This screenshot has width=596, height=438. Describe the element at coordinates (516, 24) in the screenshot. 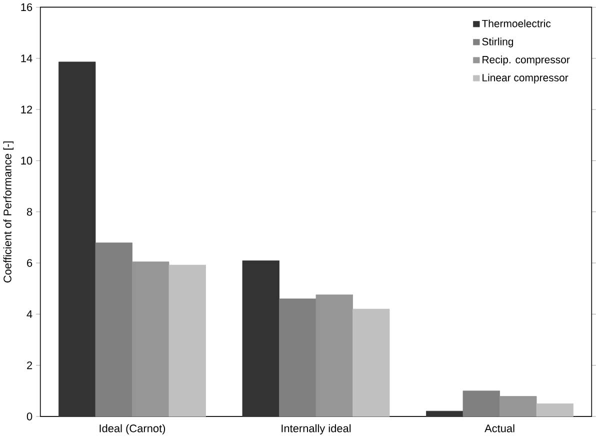

I see `legend-label: Thermoelectric` at that location.